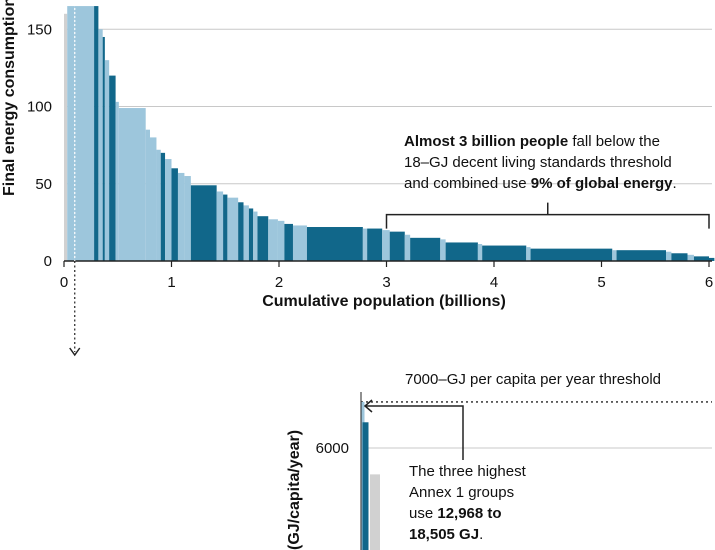  I want to click on down-arrow-icon, so click(75, 352).